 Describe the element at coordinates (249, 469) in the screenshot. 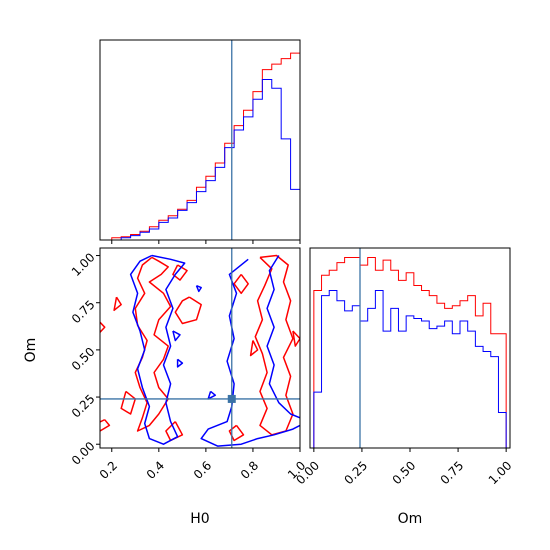

I see `x-tick-label: 0.8` at that location.